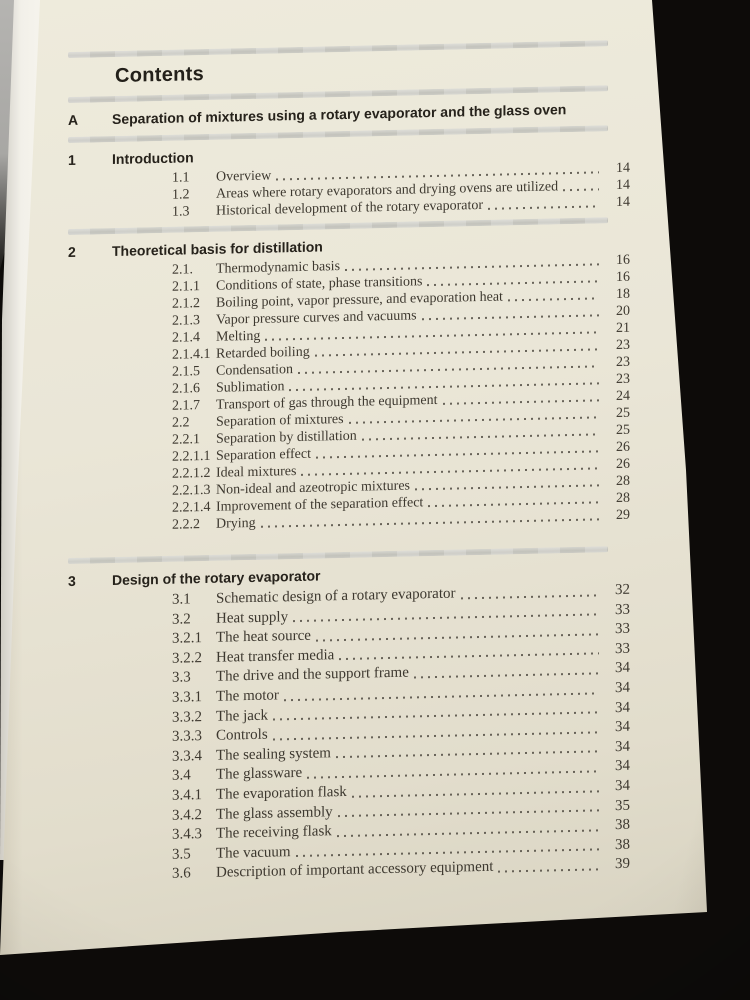 The width and height of the screenshot is (750, 1000). What do you see at coordinates (191, 507) in the screenshot?
I see `entry-number: 2.2.1.4` at bounding box center [191, 507].